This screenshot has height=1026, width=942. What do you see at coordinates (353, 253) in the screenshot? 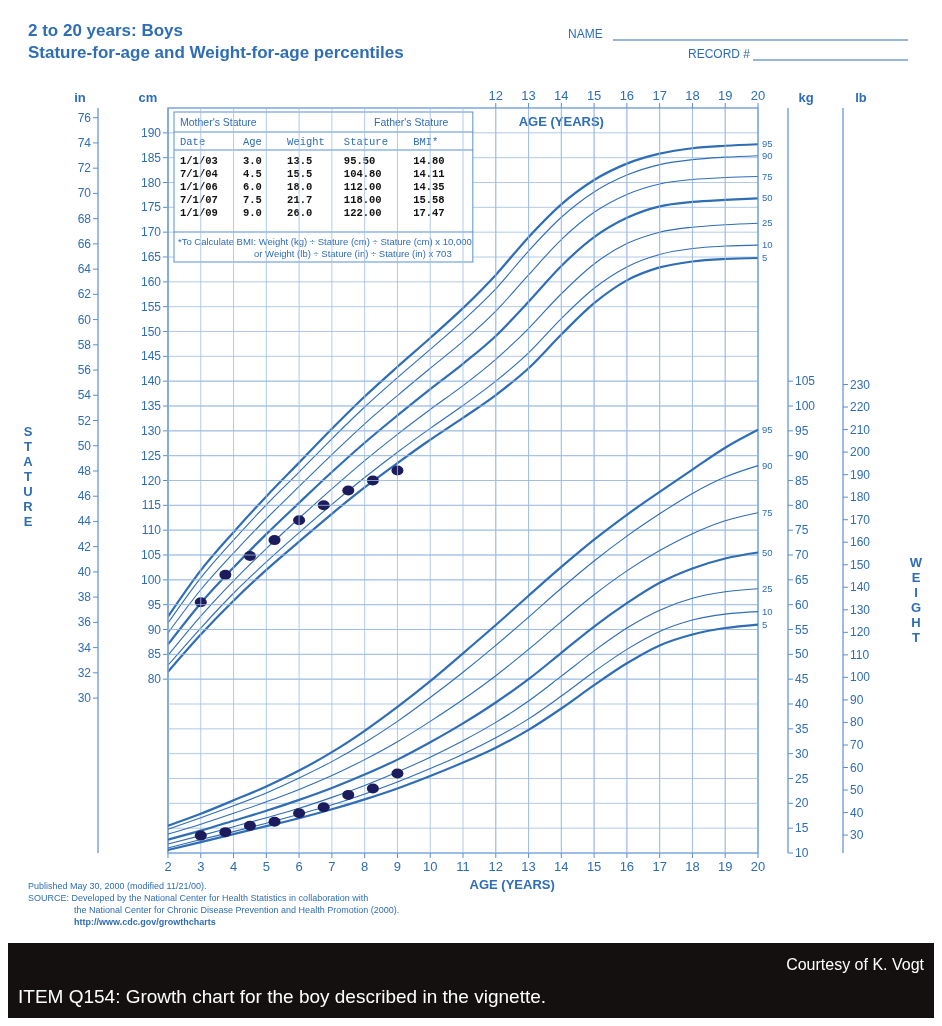
I see `annotation: or Weight (lb) ÷ Stature (in) ÷ Stature (in) x 703` at bounding box center [353, 253].